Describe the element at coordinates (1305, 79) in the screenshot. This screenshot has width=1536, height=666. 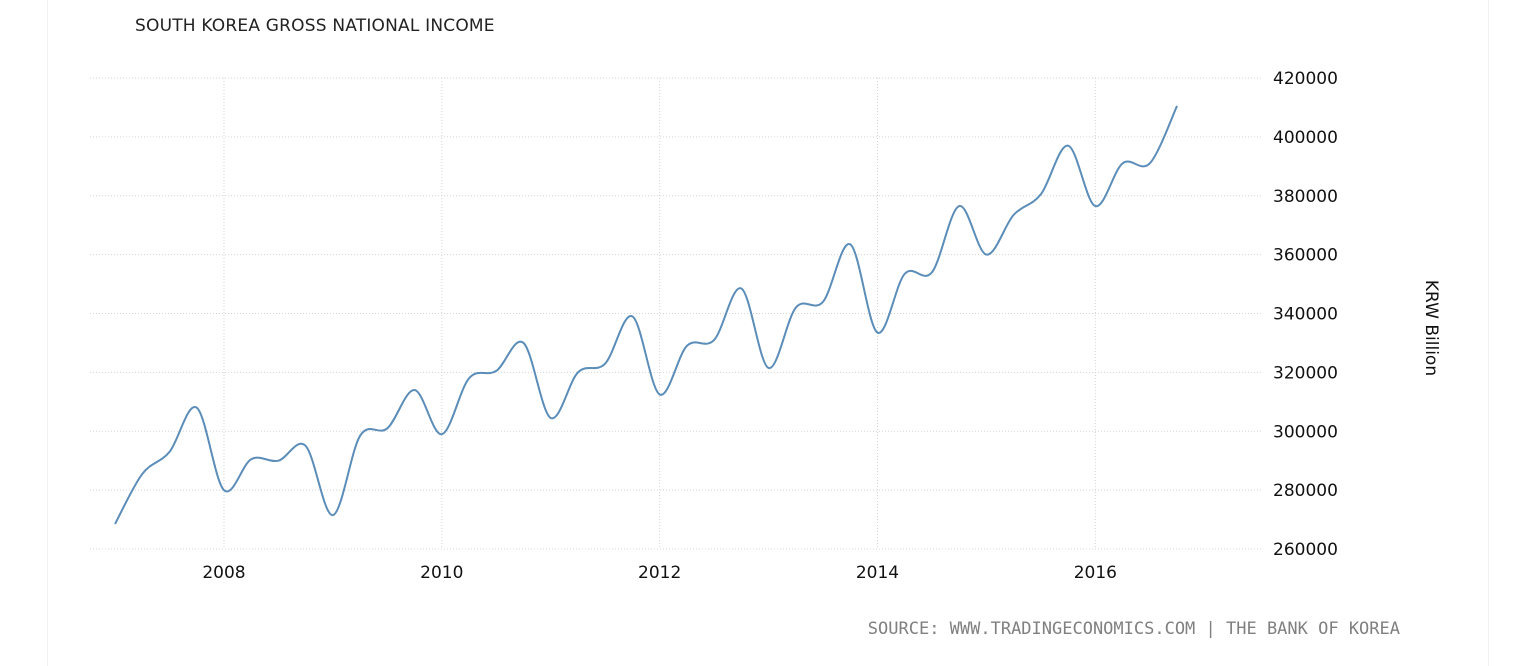
I see `y-tick-label: 420000` at that location.